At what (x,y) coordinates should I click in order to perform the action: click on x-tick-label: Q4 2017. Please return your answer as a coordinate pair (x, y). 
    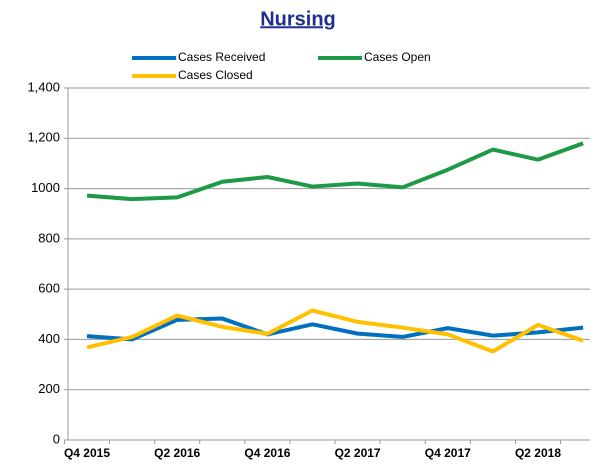
    Looking at the image, I should click on (448, 453).